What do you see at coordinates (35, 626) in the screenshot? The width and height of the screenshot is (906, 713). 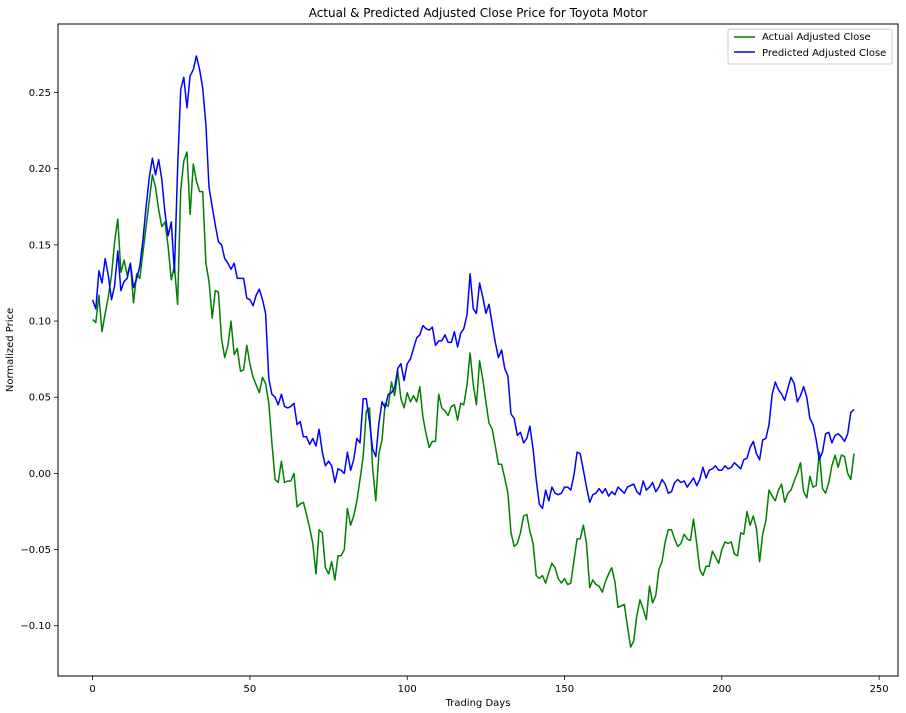 I see `y-tick-label: −0.10` at bounding box center [35, 626].